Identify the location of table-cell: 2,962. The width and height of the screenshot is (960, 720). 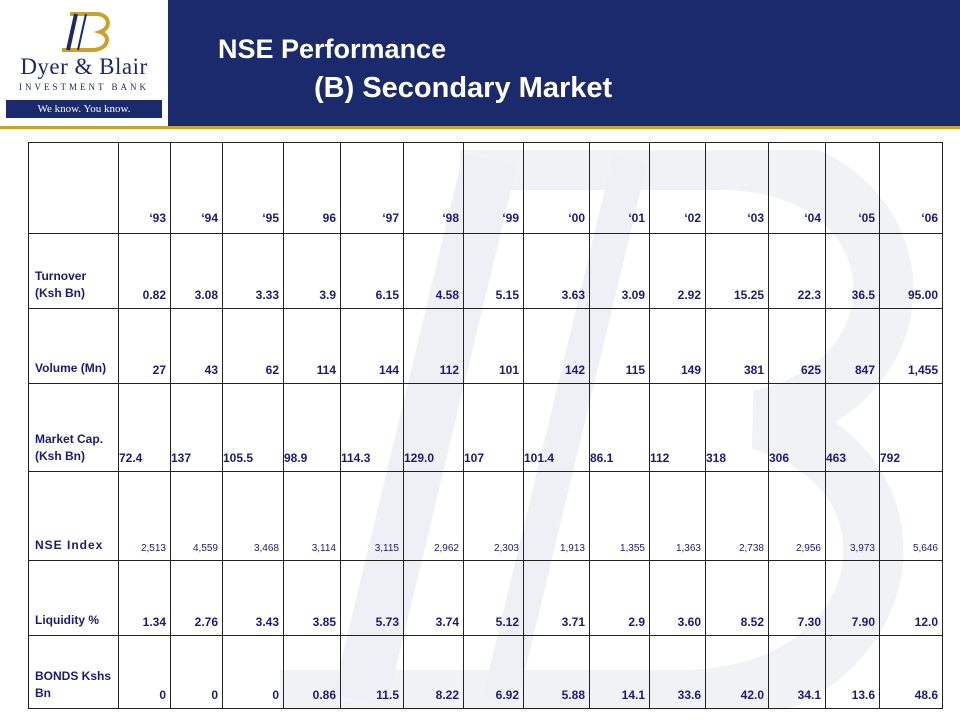
(433, 516).